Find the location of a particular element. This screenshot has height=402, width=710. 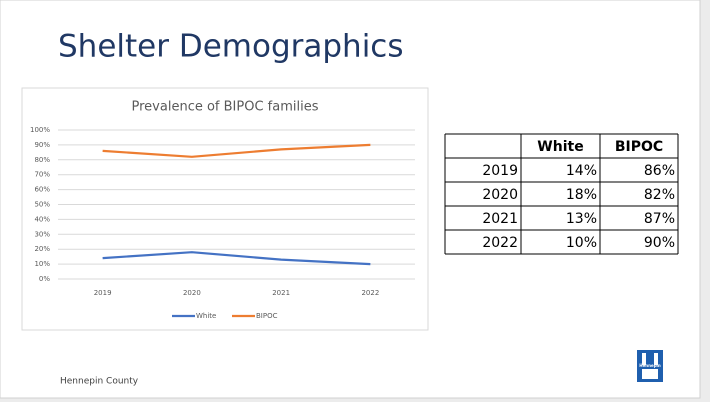

table-cell: 2019 is located at coordinates (500, 171).